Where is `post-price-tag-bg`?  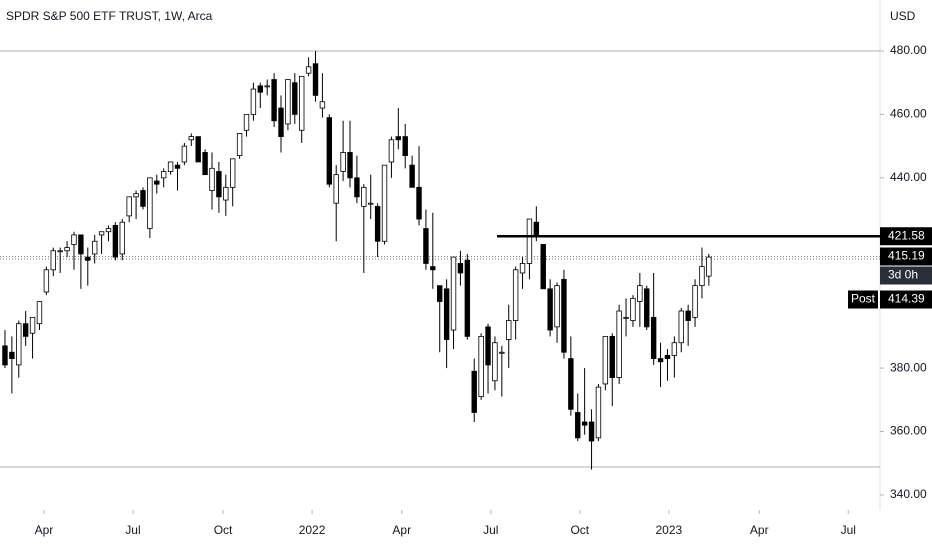
post-price-tag-bg is located at coordinates (906, 299).